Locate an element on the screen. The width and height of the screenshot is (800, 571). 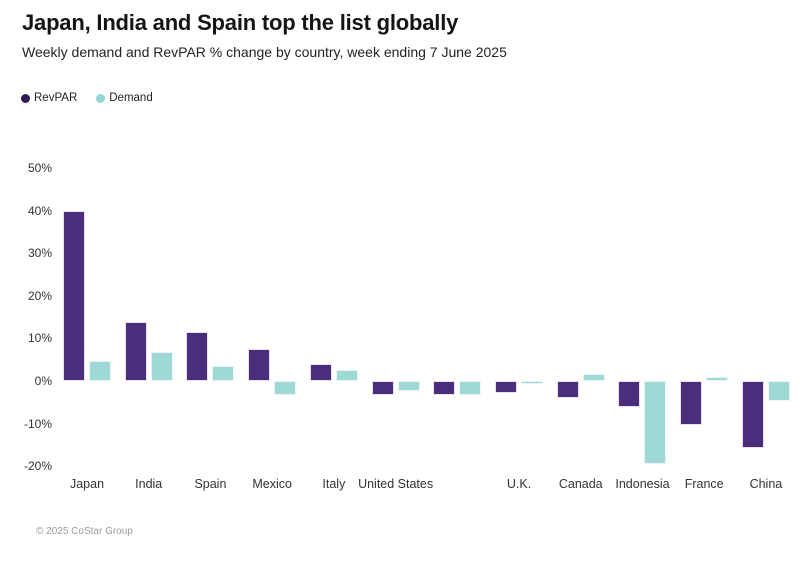
y-axis-tick-10: 10% is located at coordinates (39, 338).